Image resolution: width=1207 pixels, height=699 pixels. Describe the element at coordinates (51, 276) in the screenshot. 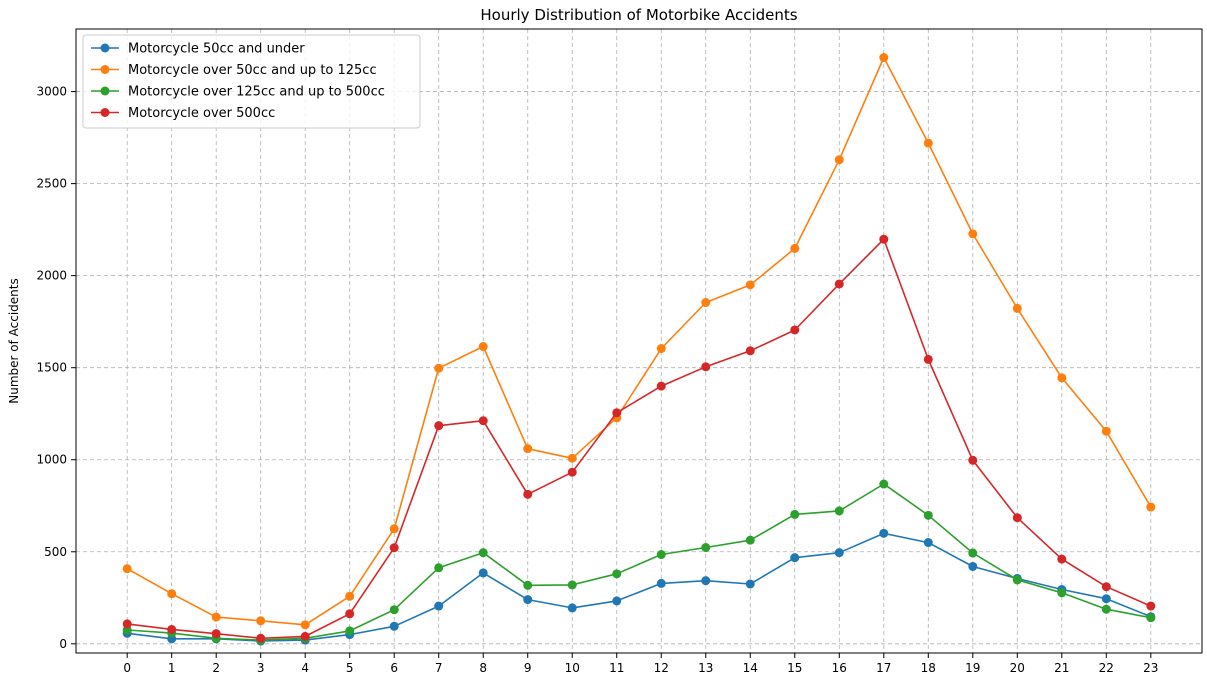

I see `y-tick-label: 2000` at that location.